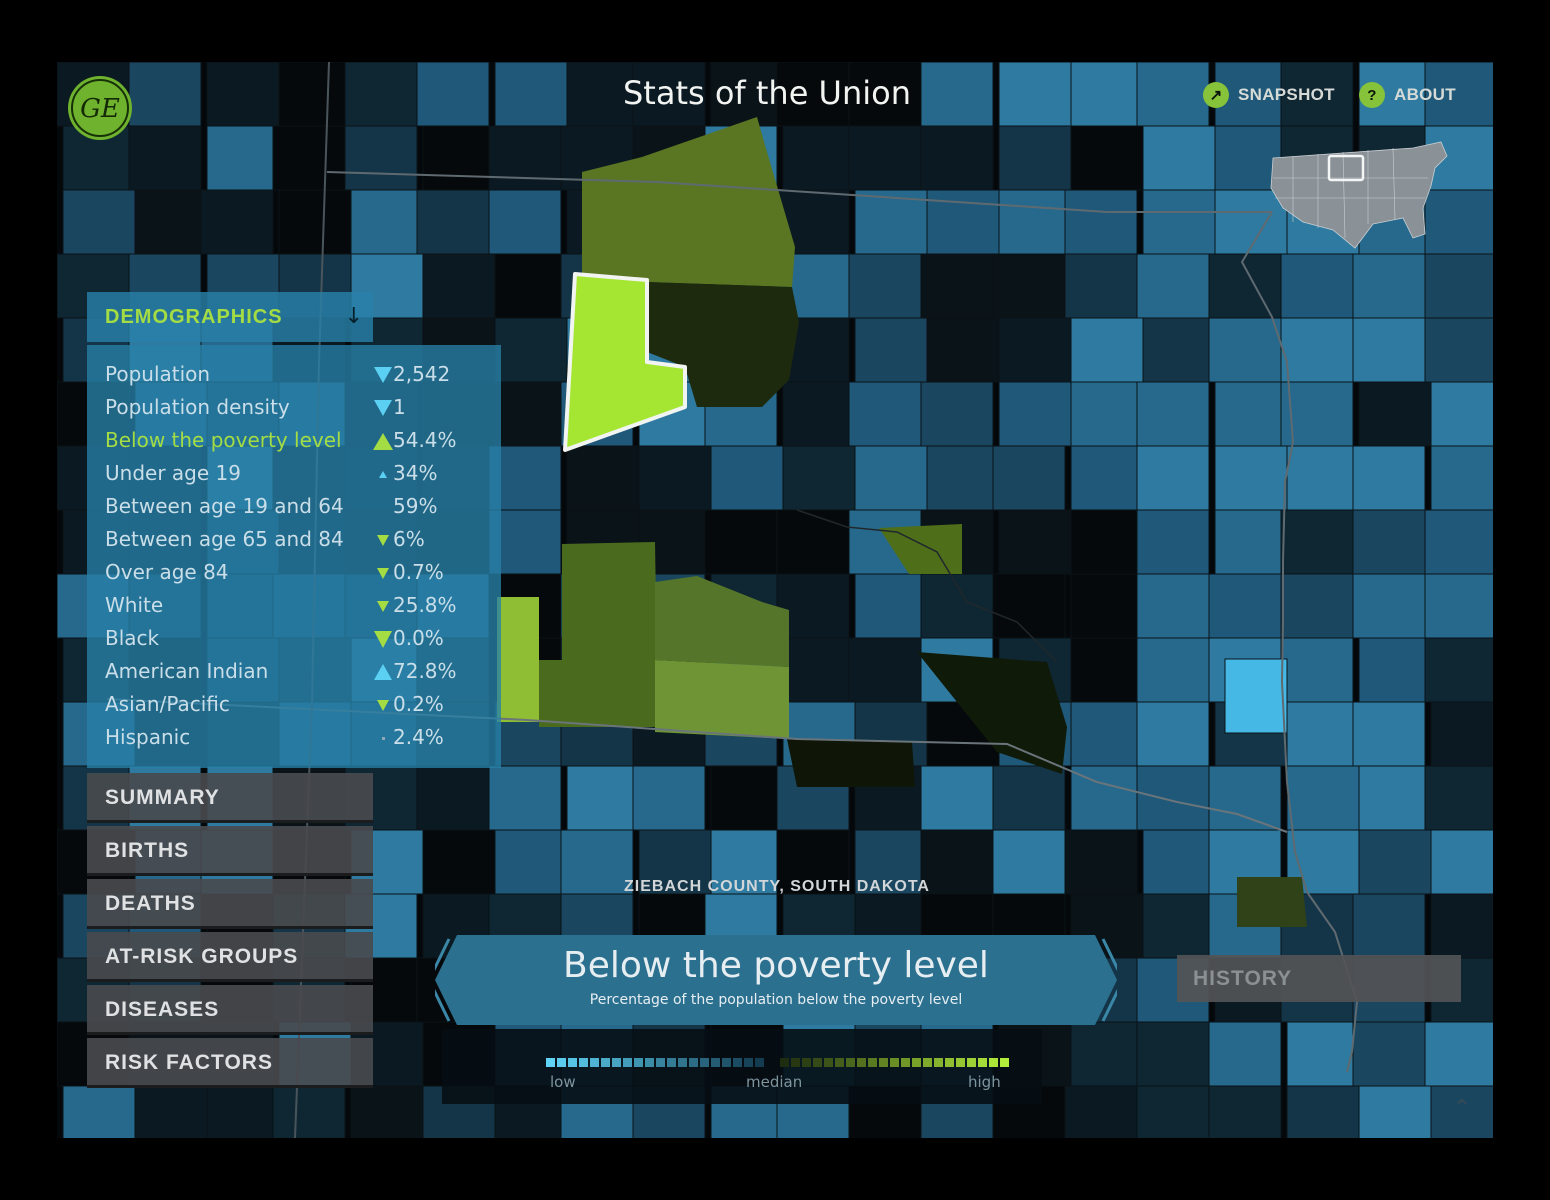 The image size is (1550, 1200). What do you see at coordinates (300, 540) in the screenshot?
I see `stat-row-65-84: Between age 65 and 84 6%` at bounding box center [300, 540].